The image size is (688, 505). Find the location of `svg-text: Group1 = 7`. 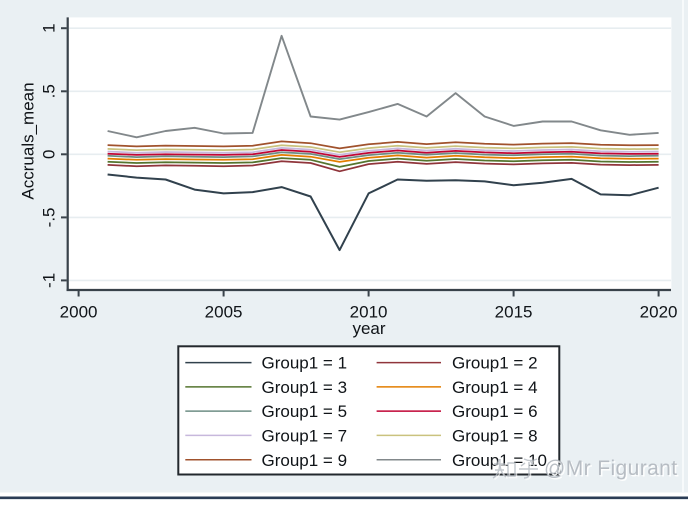

svg-text: Group1 = 7 is located at coordinates (305, 436).